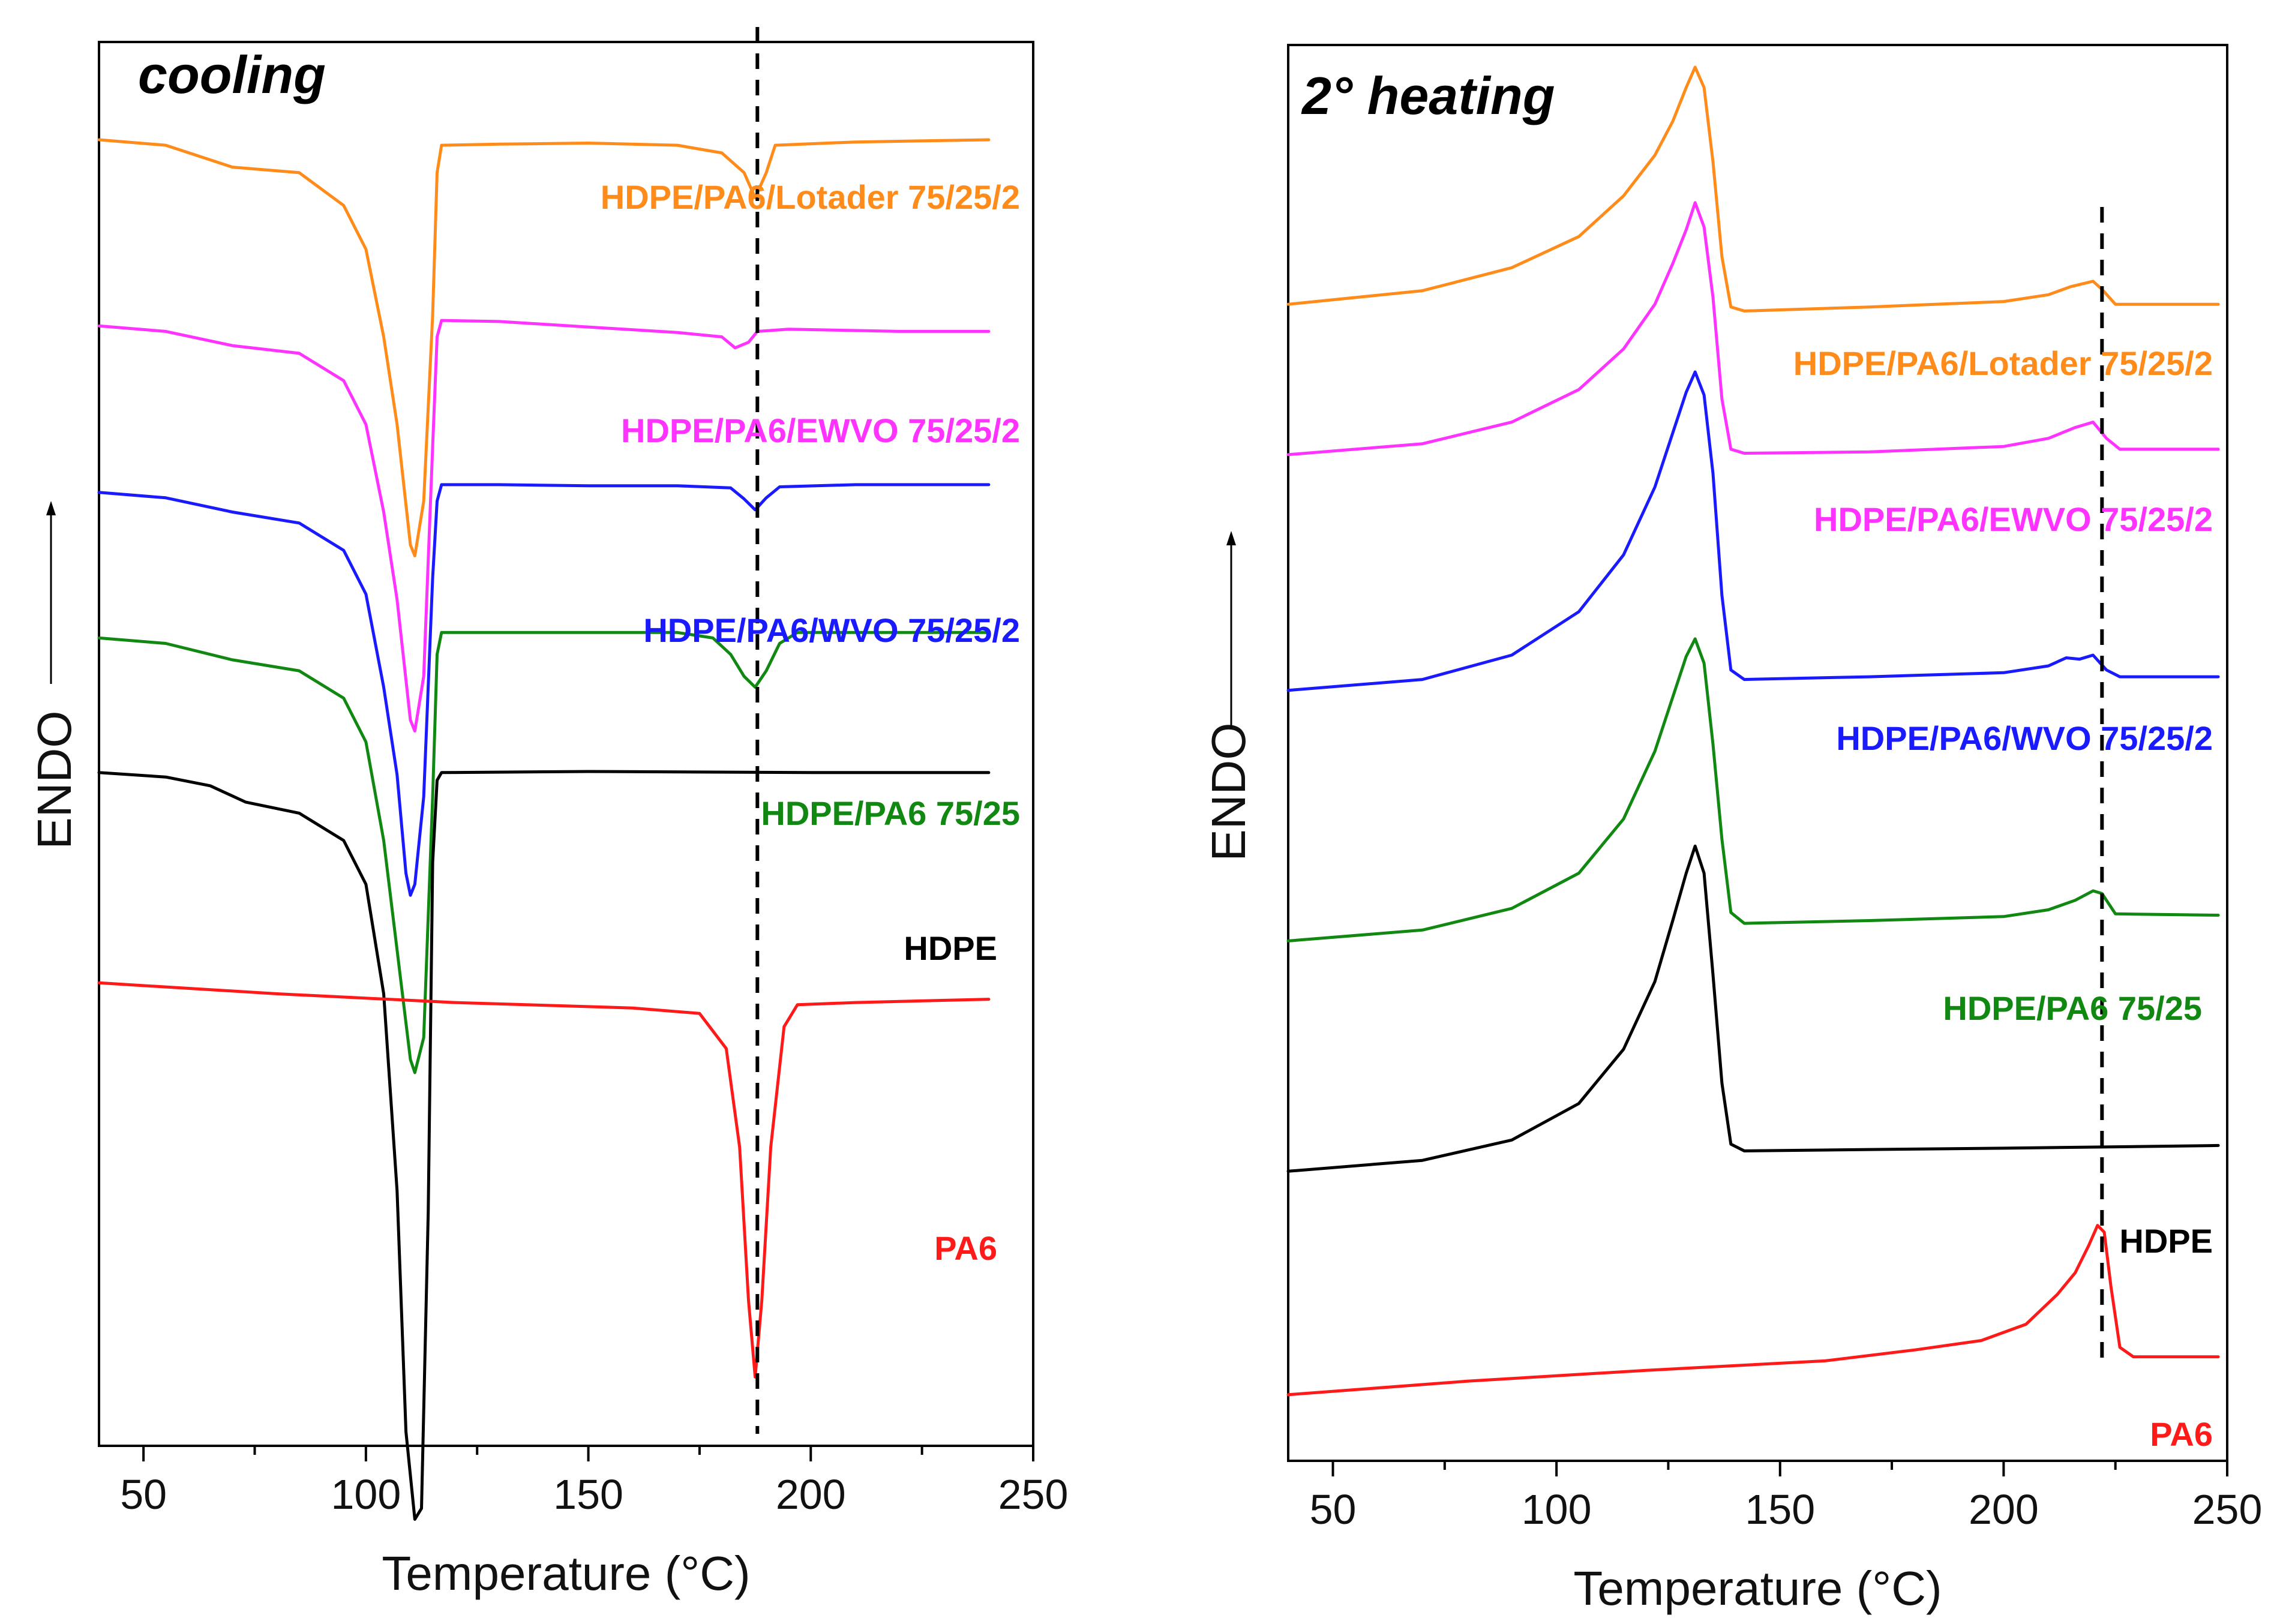 The width and height of the screenshot is (2280, 1624). I want to click on panel-title: cooling, so click(232, 74).